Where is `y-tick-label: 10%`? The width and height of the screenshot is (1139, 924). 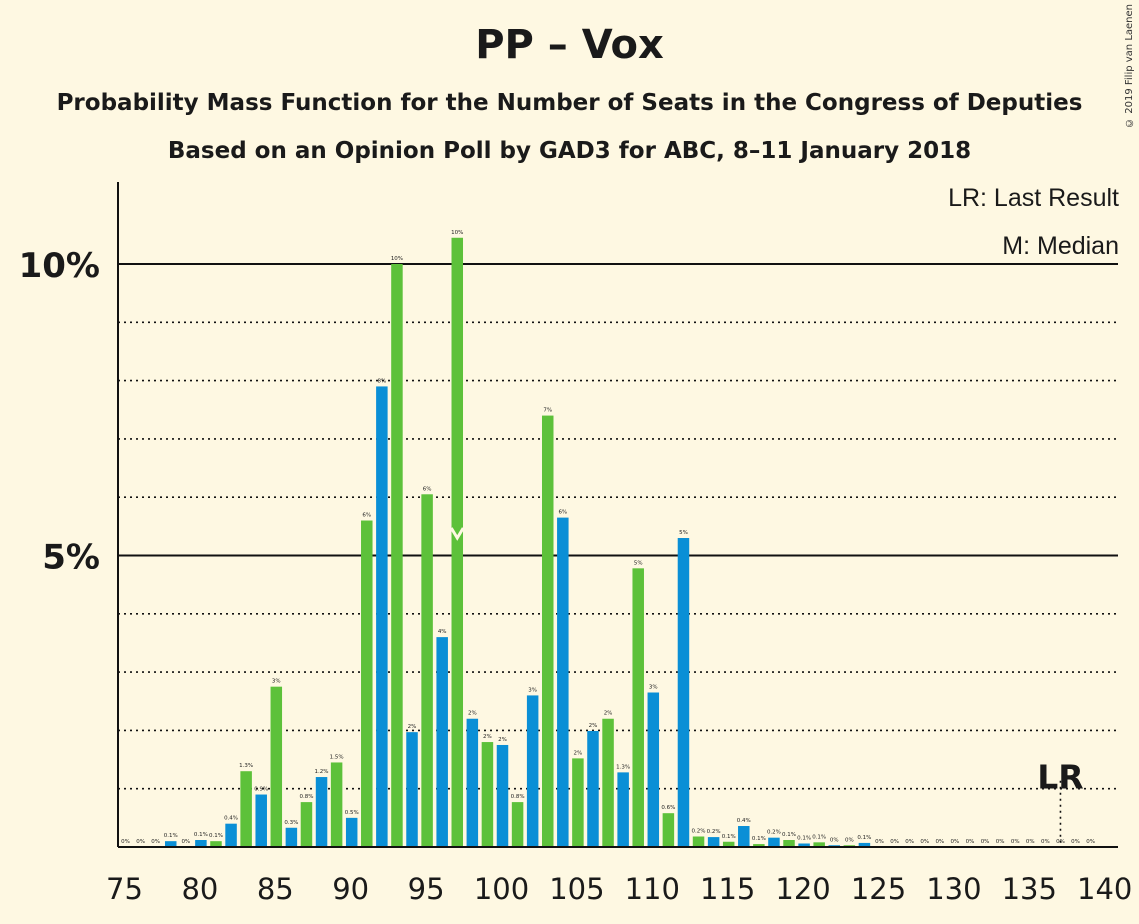 y-tick-label: 10% is located at coordinates (59, 266).